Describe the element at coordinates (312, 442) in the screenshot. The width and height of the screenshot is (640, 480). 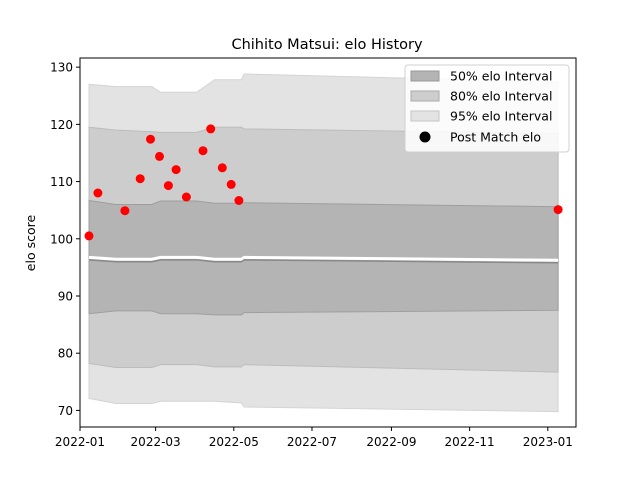
I see `x-tick-label-3: 2022-07` at that location.